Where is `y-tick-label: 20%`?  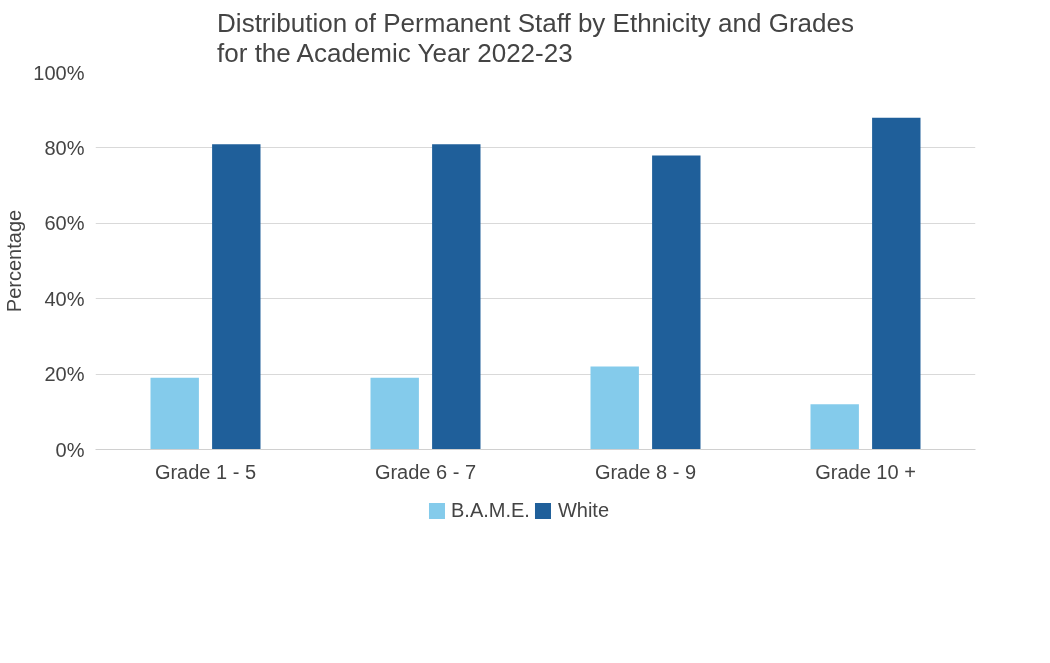 y-tick-label: 20% is located at coordinates (64, 374).